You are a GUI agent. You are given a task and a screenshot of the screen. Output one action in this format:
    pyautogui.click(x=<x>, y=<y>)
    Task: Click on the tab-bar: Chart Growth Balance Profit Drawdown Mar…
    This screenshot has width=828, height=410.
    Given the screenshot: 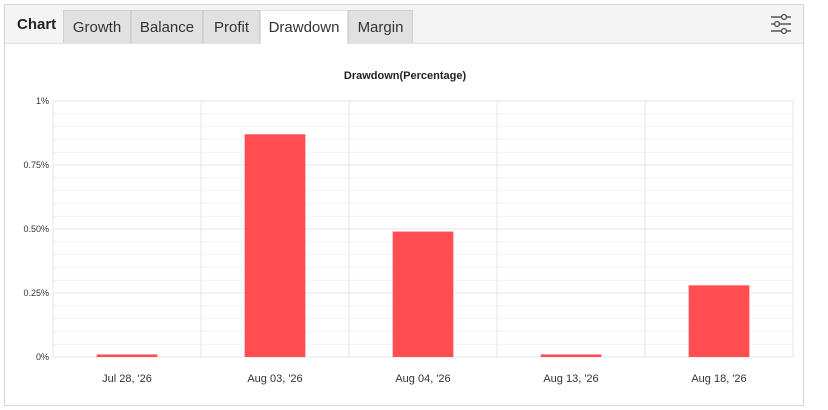 What is the action you would take?
    pyautogui.click(x=404, y=24)
    